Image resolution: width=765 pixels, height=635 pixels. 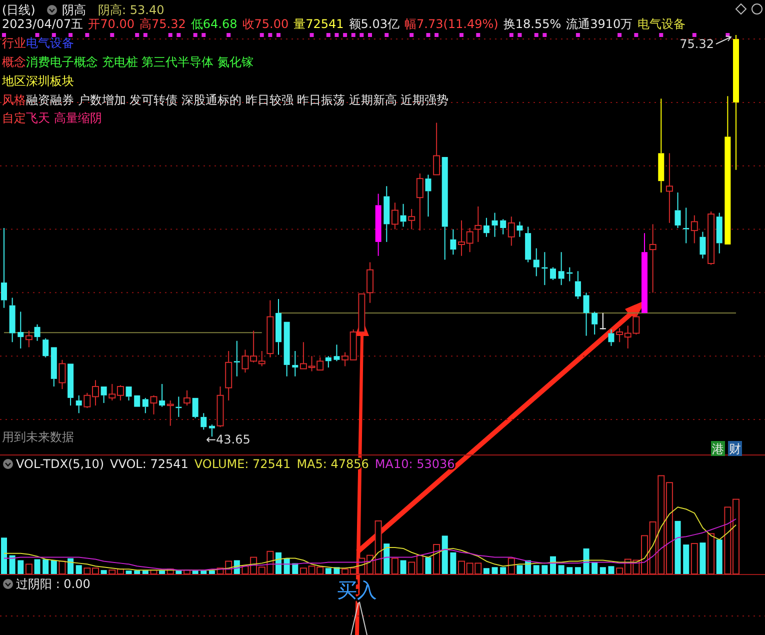 I want to click on text: 换18.55%, so click(x=532, y=24).